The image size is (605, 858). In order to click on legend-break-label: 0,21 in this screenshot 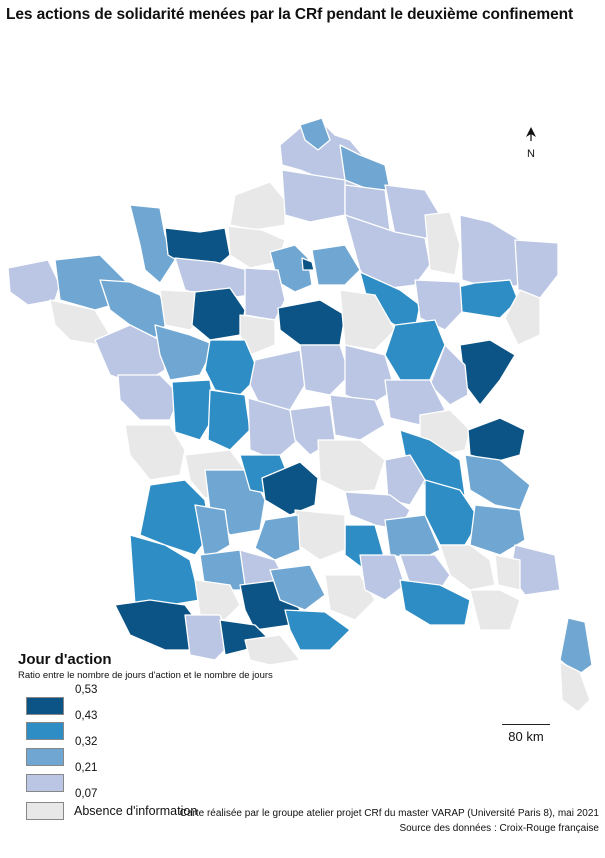, I will do `click(86, 768)`.